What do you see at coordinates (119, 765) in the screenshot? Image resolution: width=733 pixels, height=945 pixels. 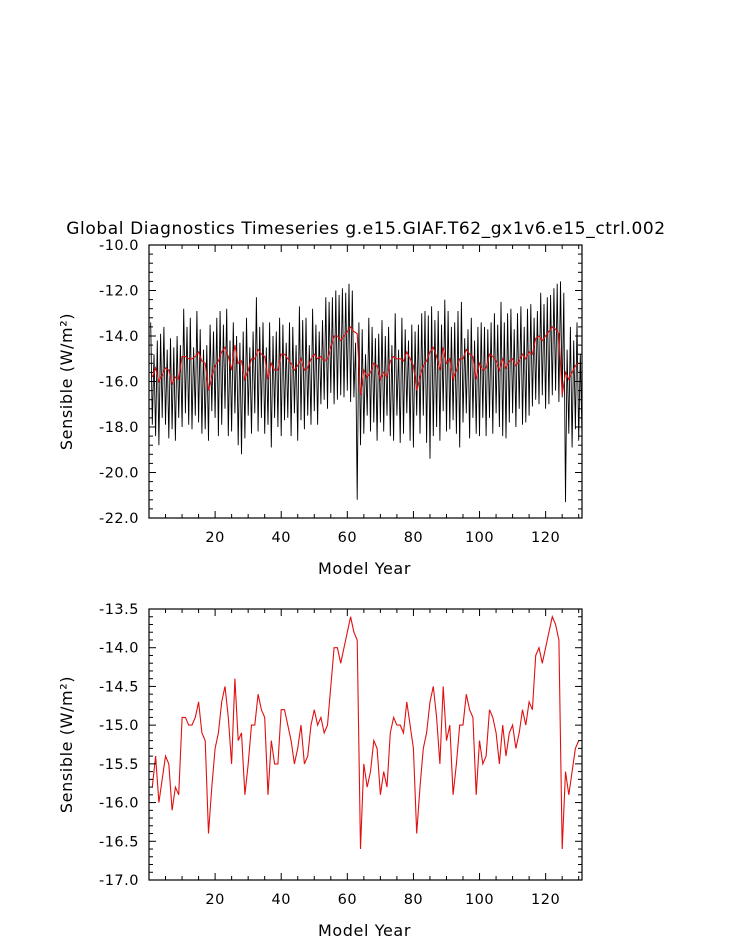 I see `y-tick-label: -15.5` at bounding box center [119, 765].